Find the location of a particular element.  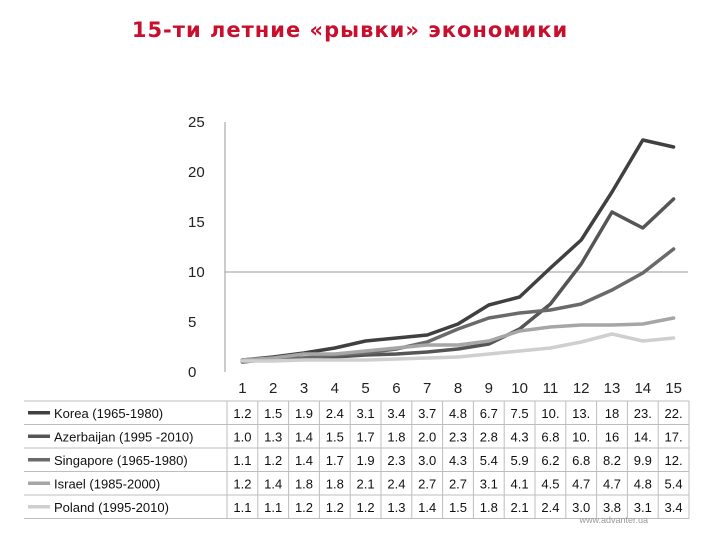

table-cell: 6.7 is located at coordinates (489, 413).